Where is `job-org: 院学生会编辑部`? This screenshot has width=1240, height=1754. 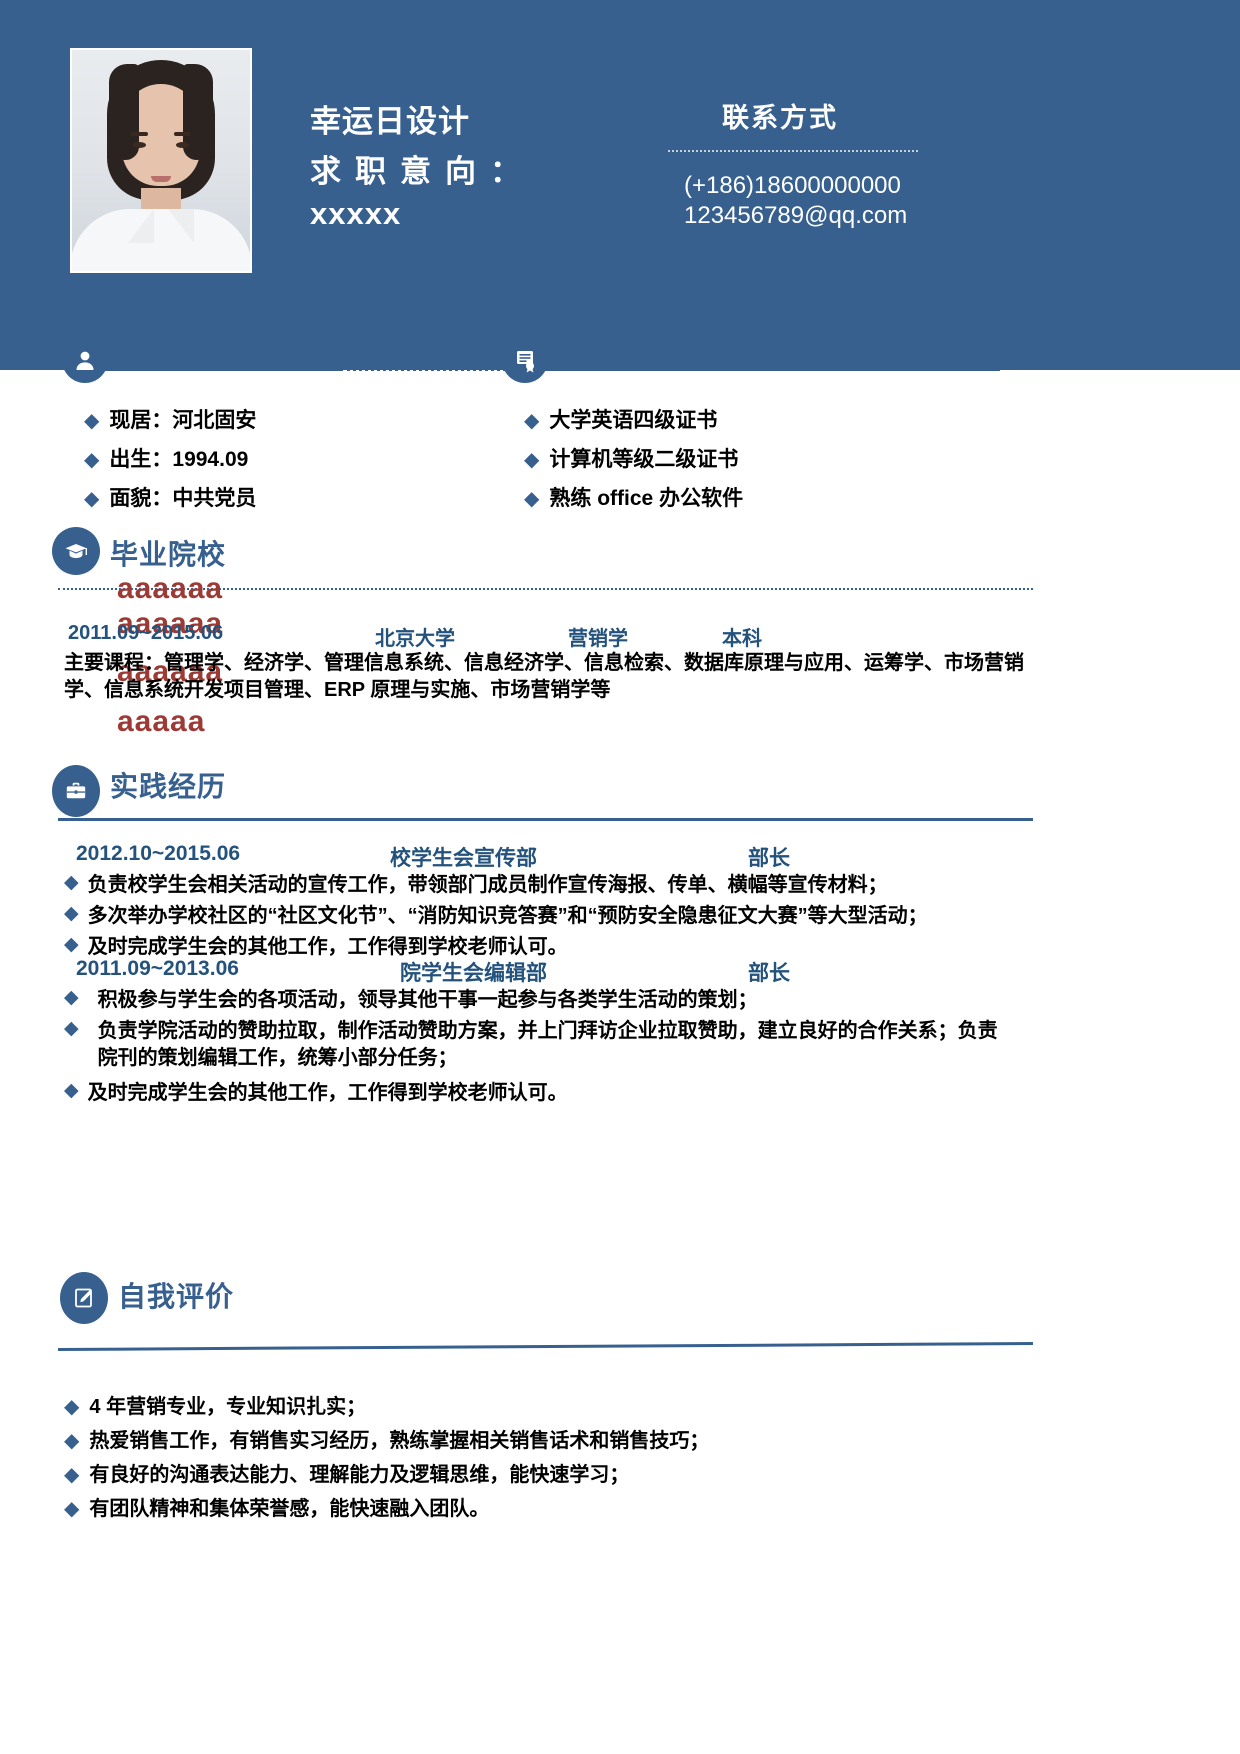 job-org: 院学生会编辑部 is located at coordinates (473, 973).